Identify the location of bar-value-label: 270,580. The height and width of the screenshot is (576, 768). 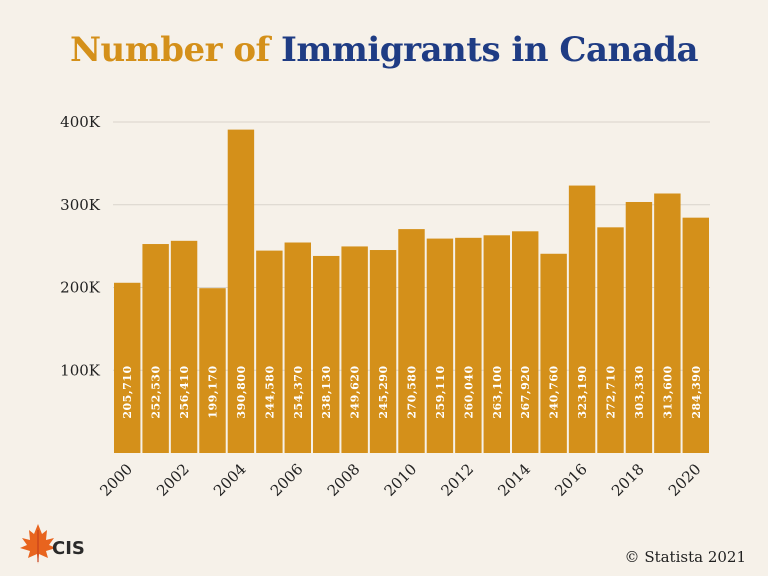
(412, 391).